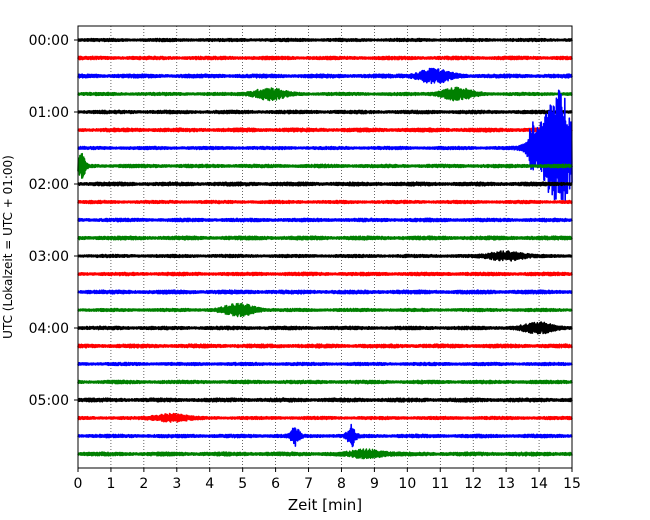 The image size is (650, 520). What do you see at coordinates (53, 221) in the screenshot?
I see `y-axis: 00:00 01:00 02:00 03:00 04:00 05:00` at bounding box center [53, 221].